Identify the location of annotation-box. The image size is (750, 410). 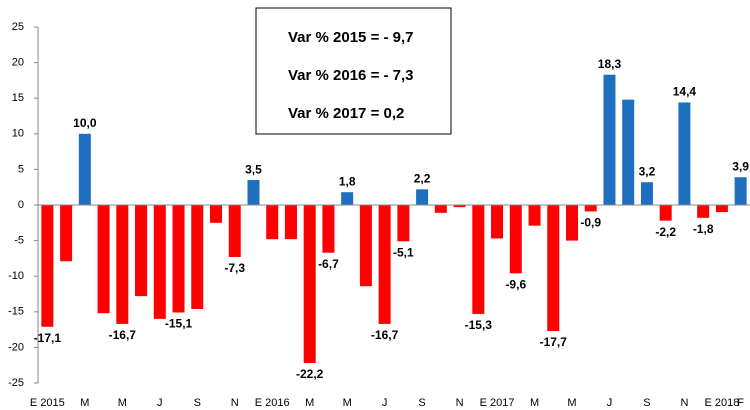
(353, 71).